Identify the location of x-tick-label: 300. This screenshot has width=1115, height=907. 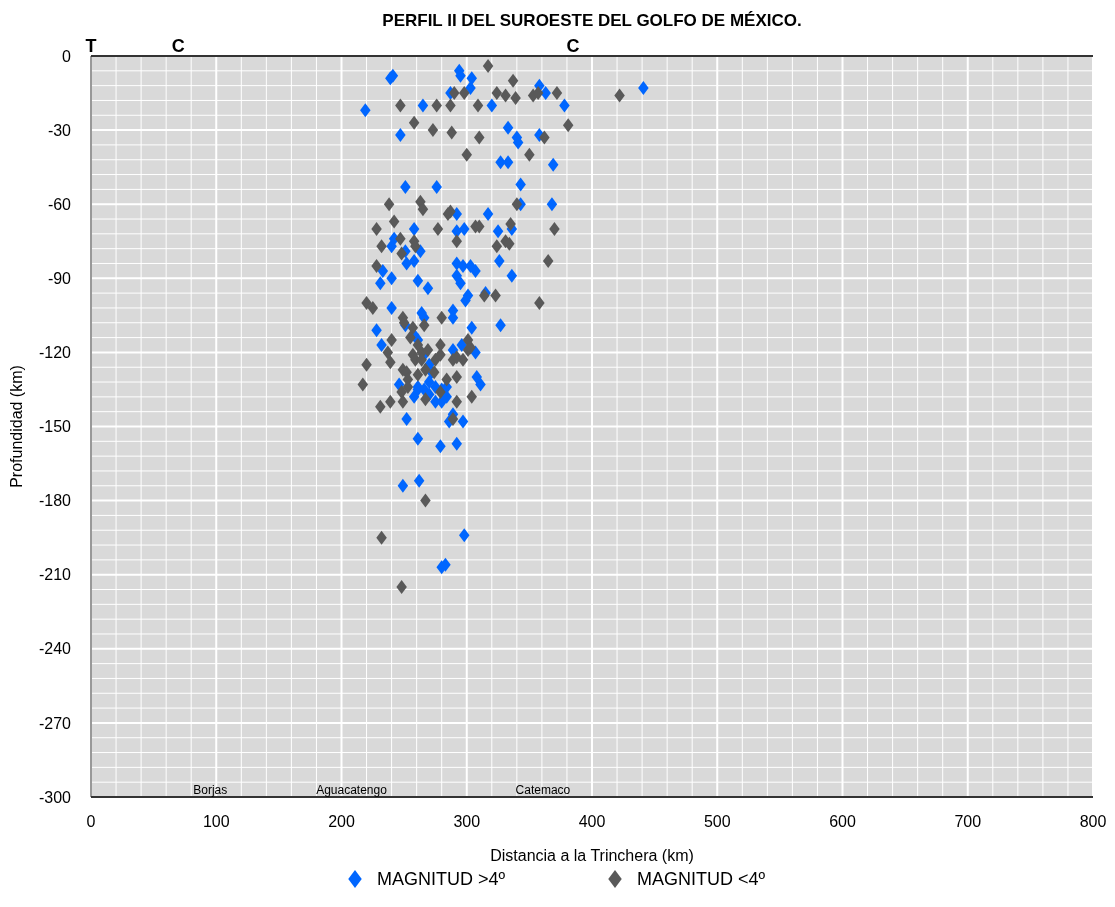
(467, 821).